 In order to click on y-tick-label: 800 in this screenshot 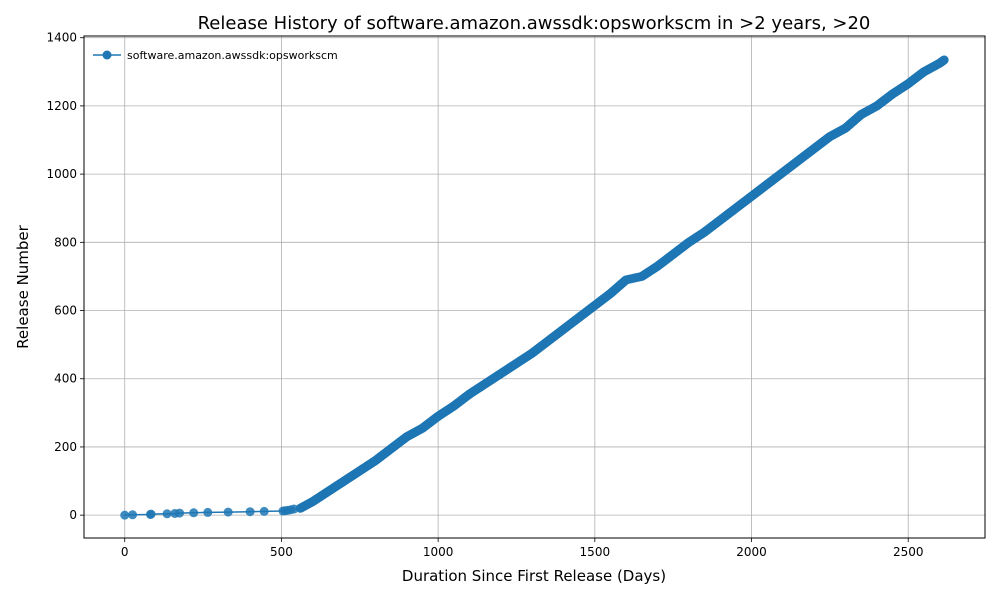, I will do `click(65, 242)`.